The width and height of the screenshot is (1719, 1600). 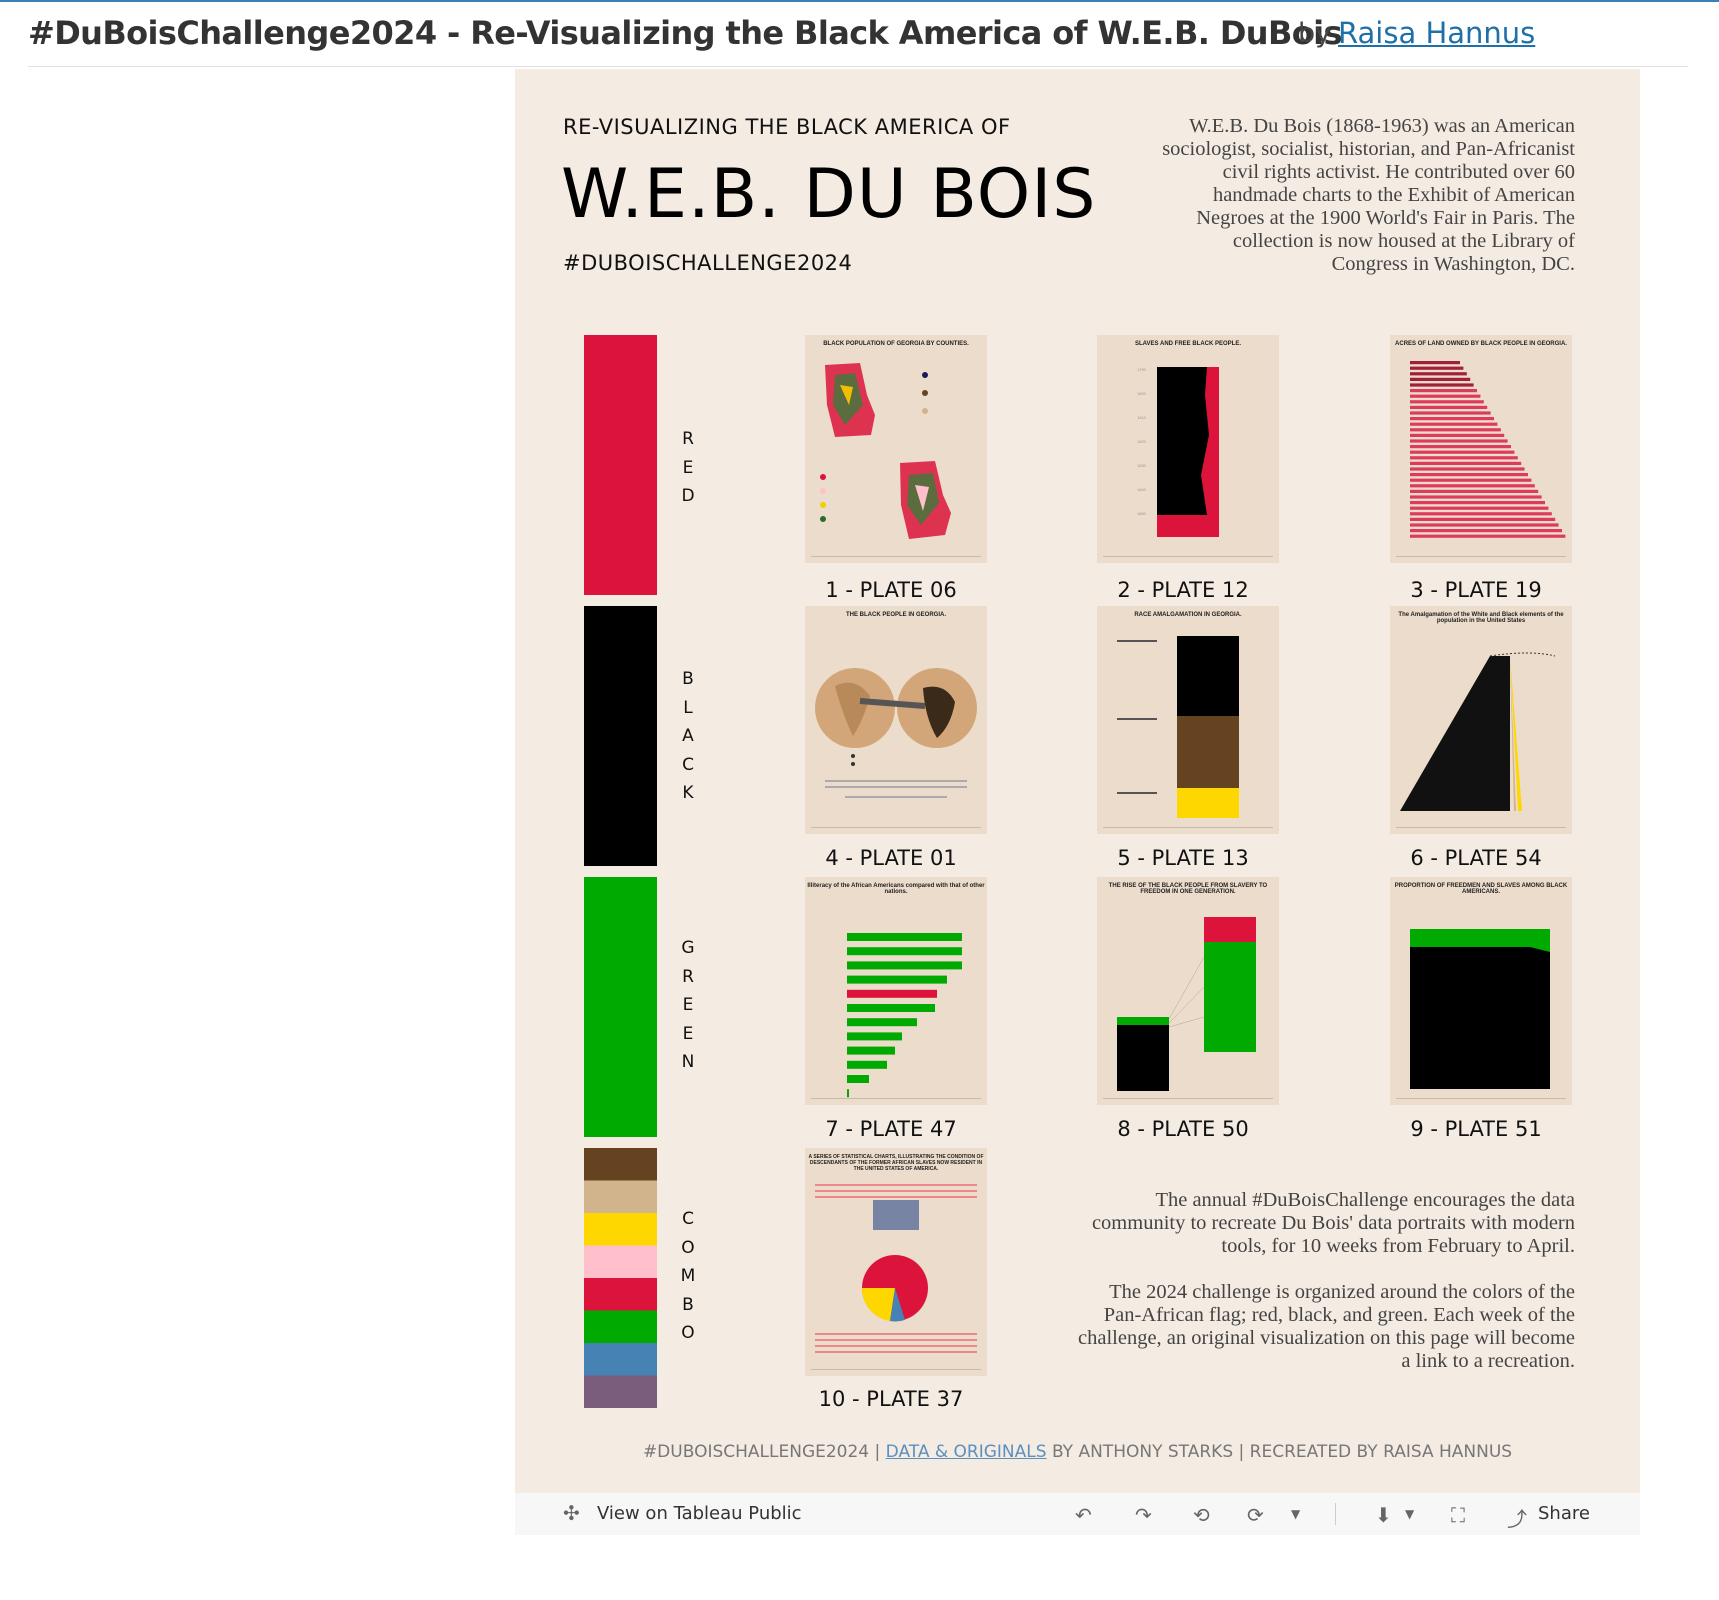 What do you see at coordinates (571, 1513) in the screenshot?
I see `tableau-logo-icon: ✣` at bounding box center [571, 1513].